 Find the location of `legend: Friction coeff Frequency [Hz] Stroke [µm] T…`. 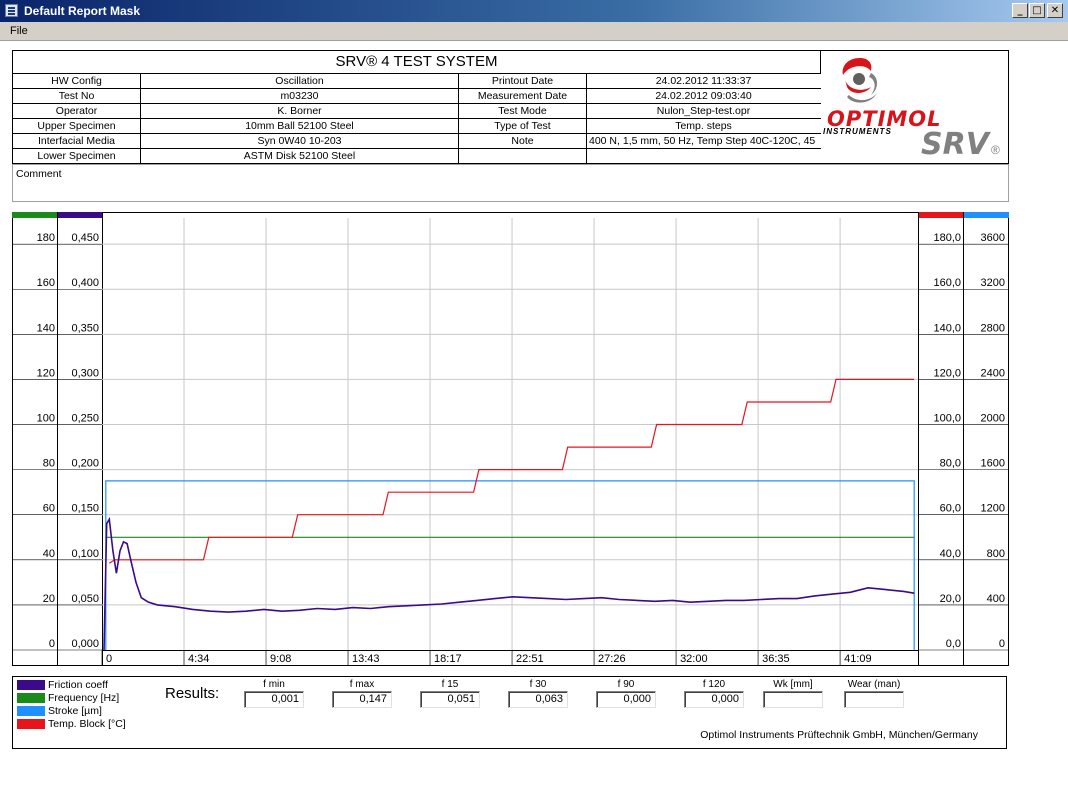

legend: Friction coeff Frequency [Hz] Stroke [µm] T… is located at coordinates (85, 712).